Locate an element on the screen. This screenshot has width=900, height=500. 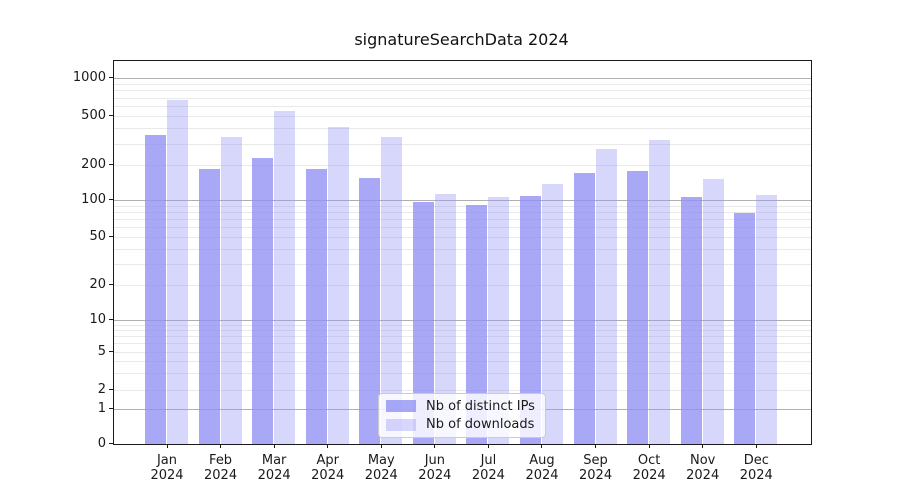
x-tick-label-may: May 2024 is located at coordinates (381, 468).